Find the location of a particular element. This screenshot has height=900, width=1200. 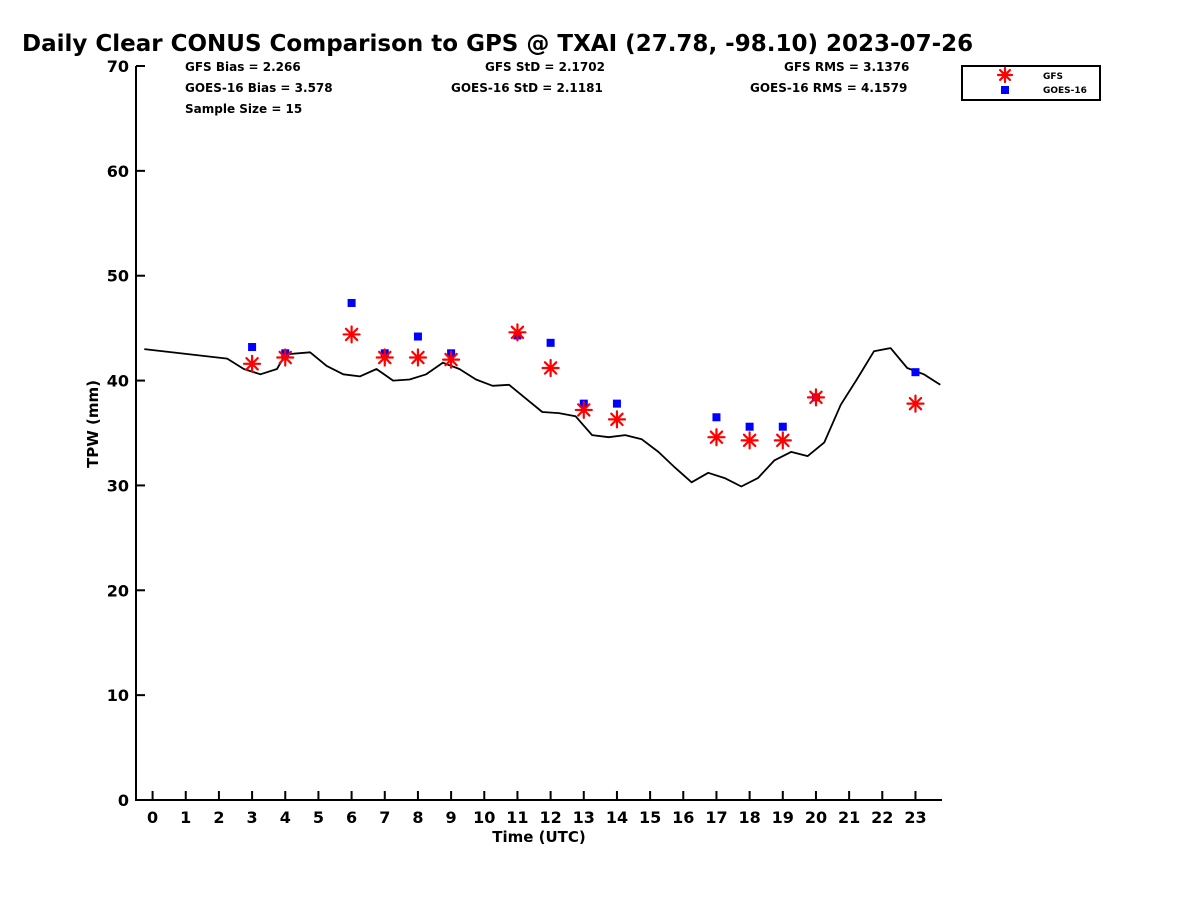

y-tick-label: 50 is located at coordinates (118, 276).